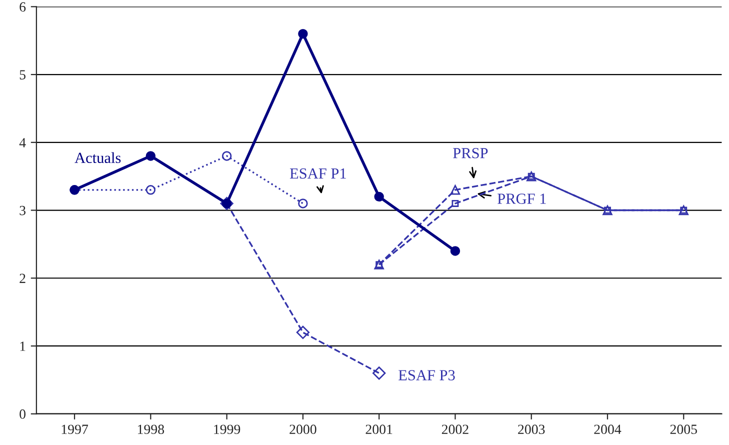 The image size is (729, 445). What do you see at coordinates (23, 346) in the screenshot?
I see `y-tick-label: 1` at bounding box center [23, 346].